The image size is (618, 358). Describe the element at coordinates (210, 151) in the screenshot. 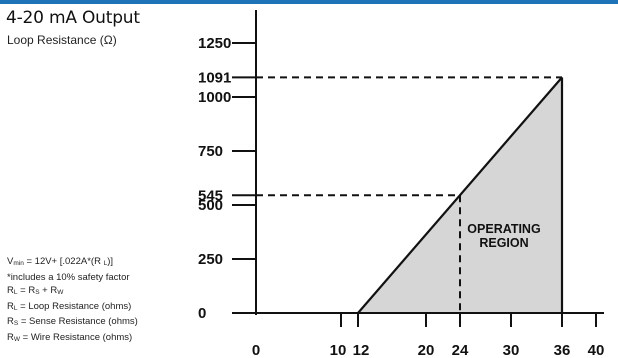

I see `y-tick-label: 750` at that location.